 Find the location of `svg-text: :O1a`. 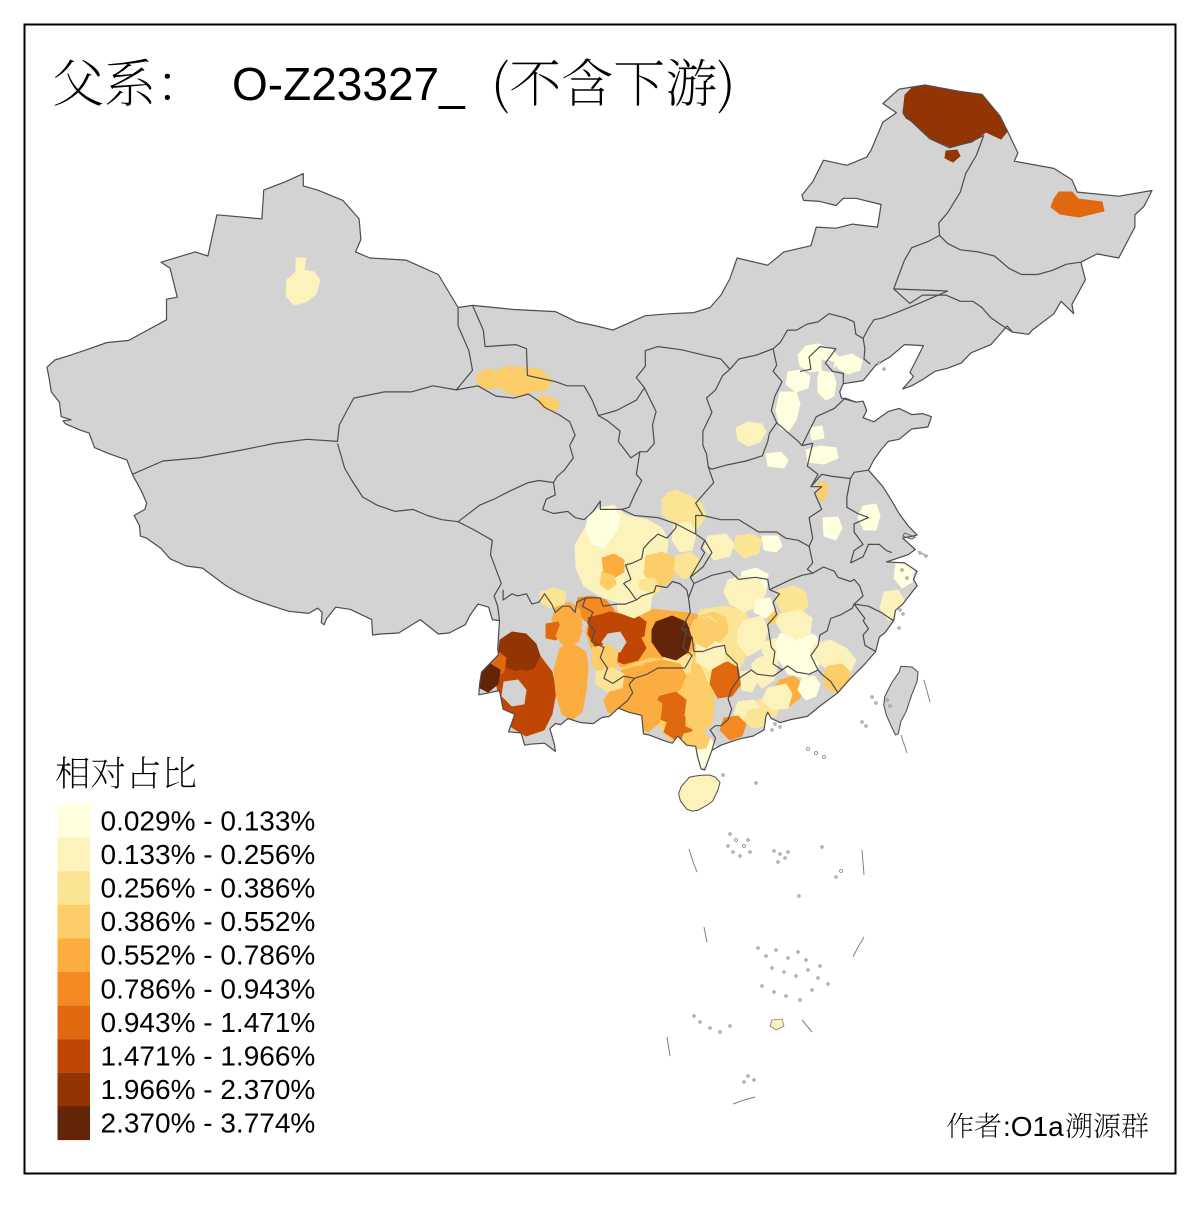

svg-text: :O1a is located at coordinates (1033, 1126).